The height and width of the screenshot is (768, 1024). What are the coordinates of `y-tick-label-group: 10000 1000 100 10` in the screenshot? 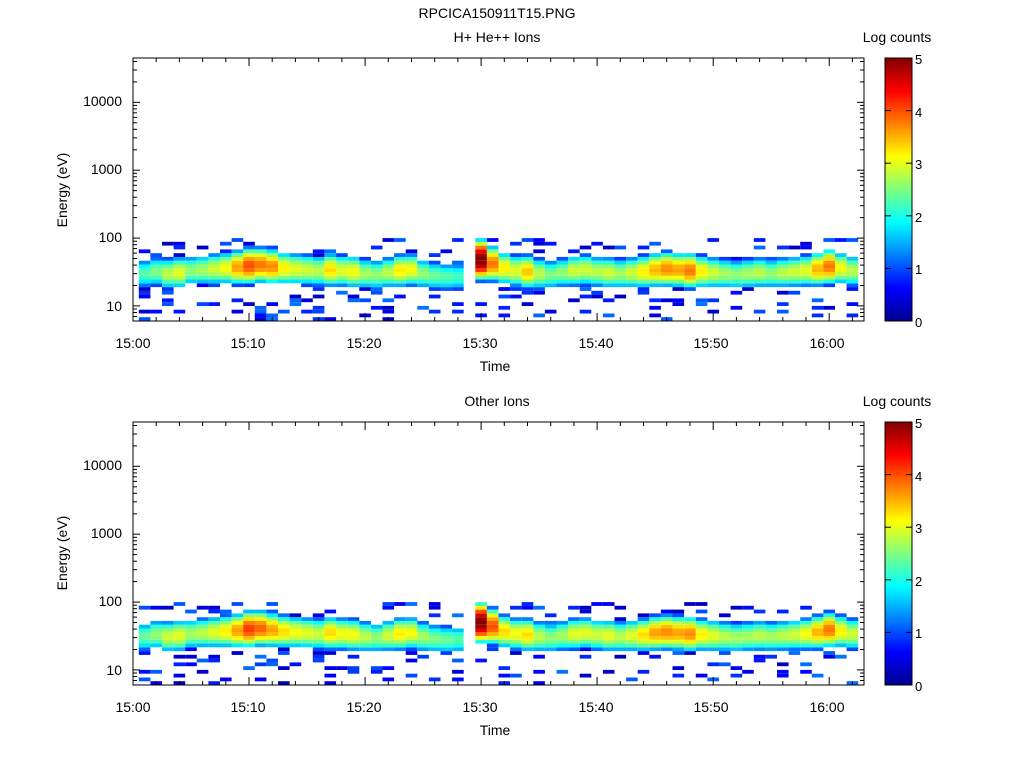 It's located at (102, 203).